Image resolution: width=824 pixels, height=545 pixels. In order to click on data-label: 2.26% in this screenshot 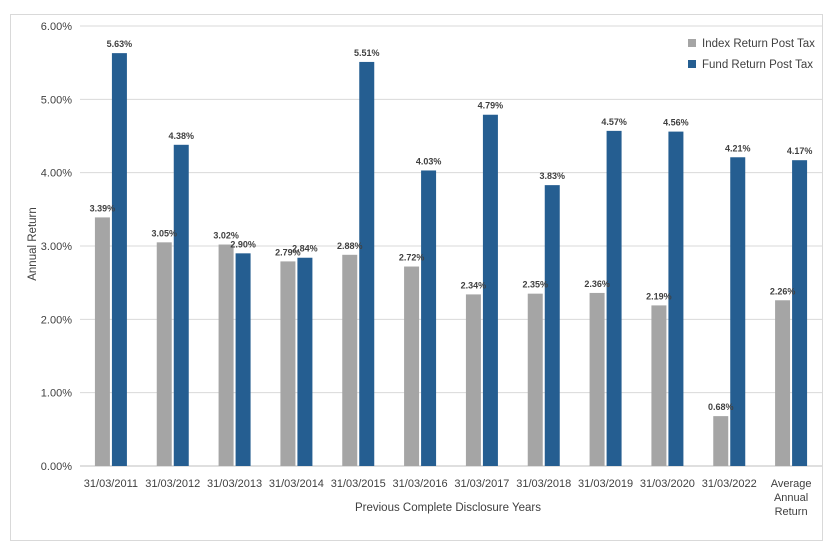, I will do `click(783, 291)`.